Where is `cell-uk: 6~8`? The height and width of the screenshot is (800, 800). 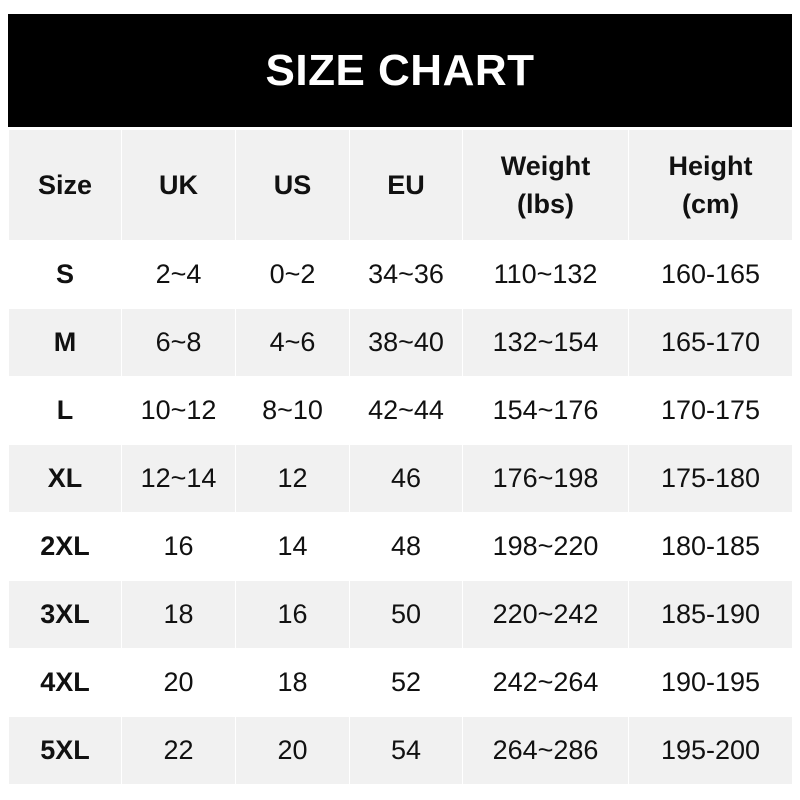 cell-uk: 6~8 is located at coordinates (178, 342).